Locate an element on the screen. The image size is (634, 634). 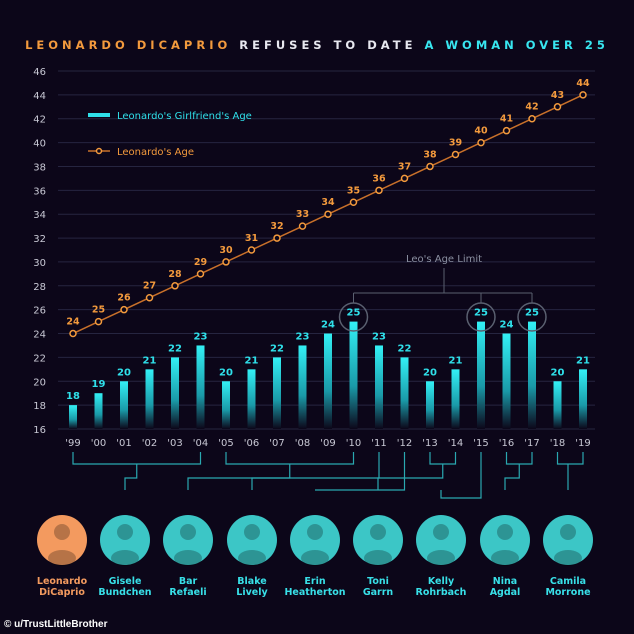
line-label: 36 is located at coordinates (379, 178).